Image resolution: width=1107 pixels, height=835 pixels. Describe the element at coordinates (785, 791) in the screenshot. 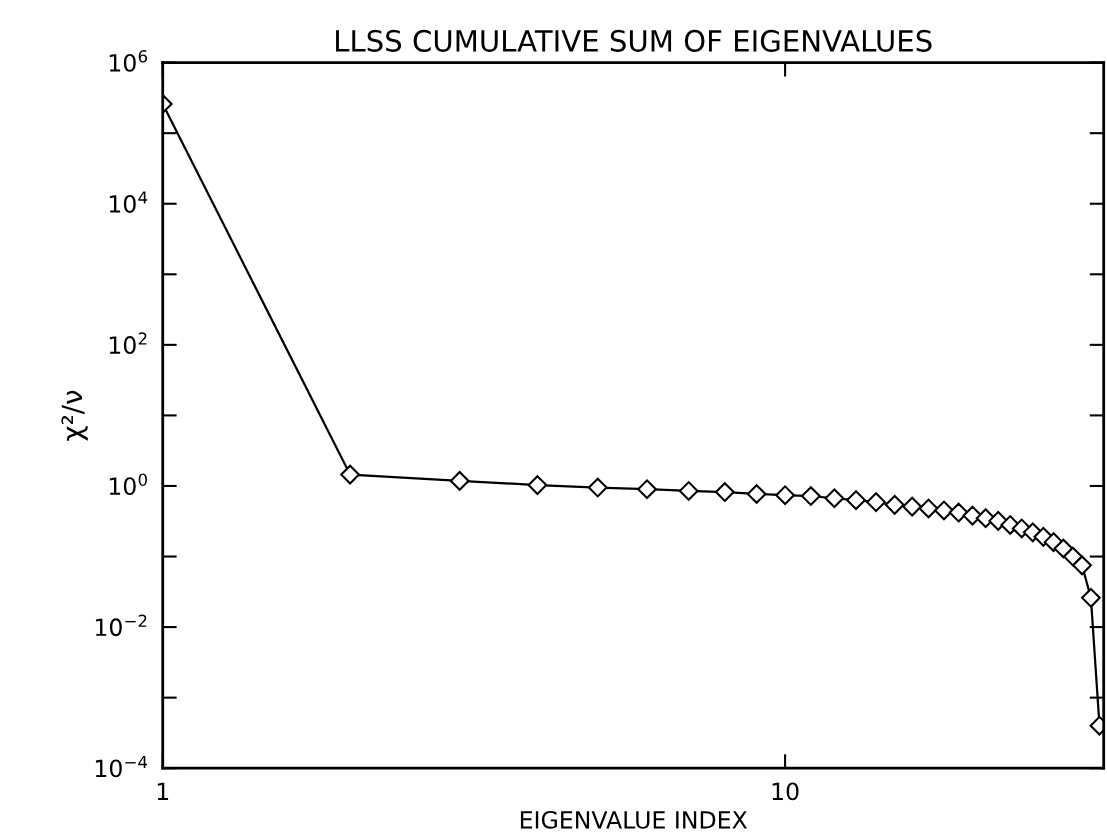

I see `x-tick-label: 10` at that location.